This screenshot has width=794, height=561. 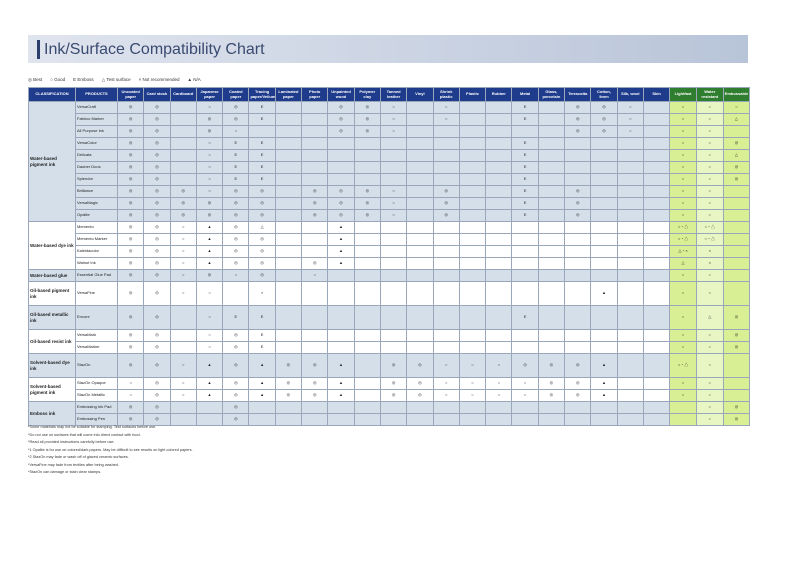 What do you see at coordinates (390, 347) in the screenshot?
I see `table-row: VersaMarker ◎ ◎ ○ ◎ E ○ ○ ◎` at bounding box center [390, 347].